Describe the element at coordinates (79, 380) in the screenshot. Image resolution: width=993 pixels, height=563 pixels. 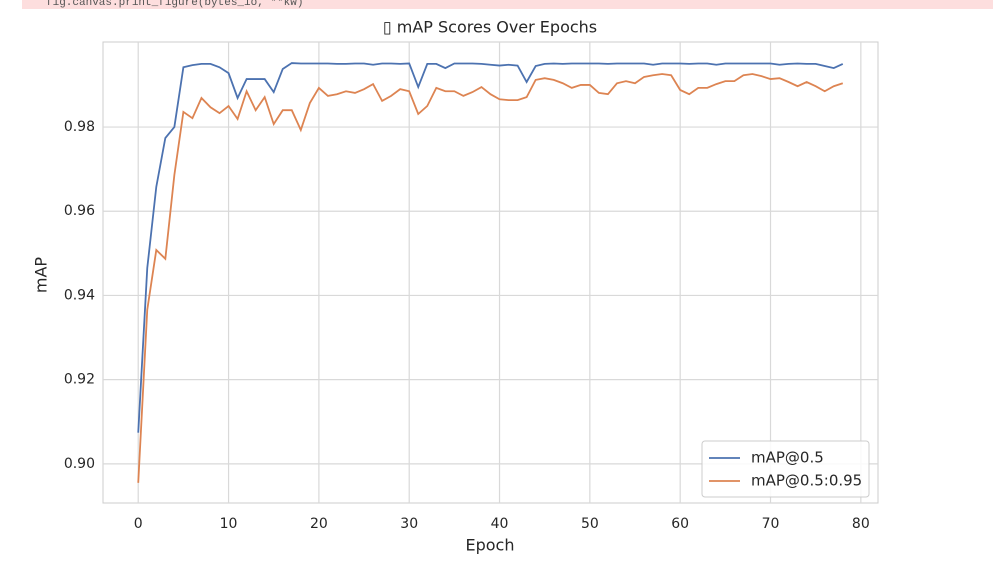
I see `y-tick-label: 0.92` at that location.